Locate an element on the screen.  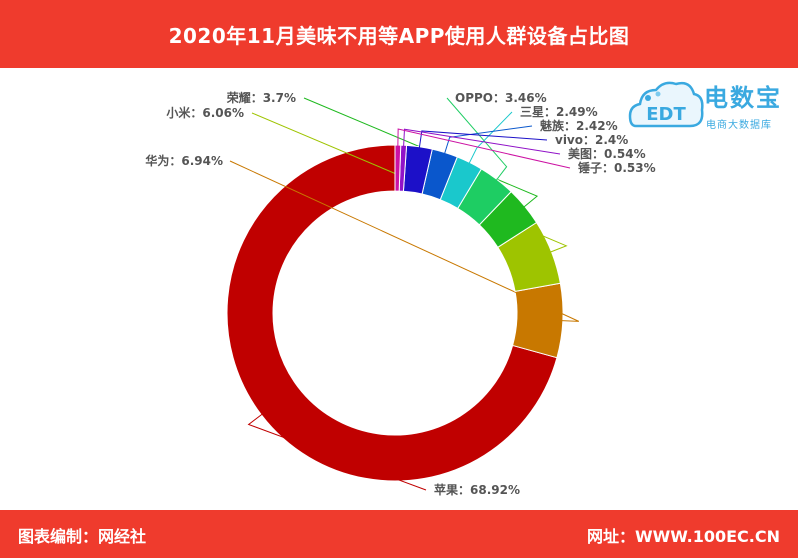
footer-bar: 图表编制：网经社 网址：WWW.100EC.CN is located at coordinates (399, 534).